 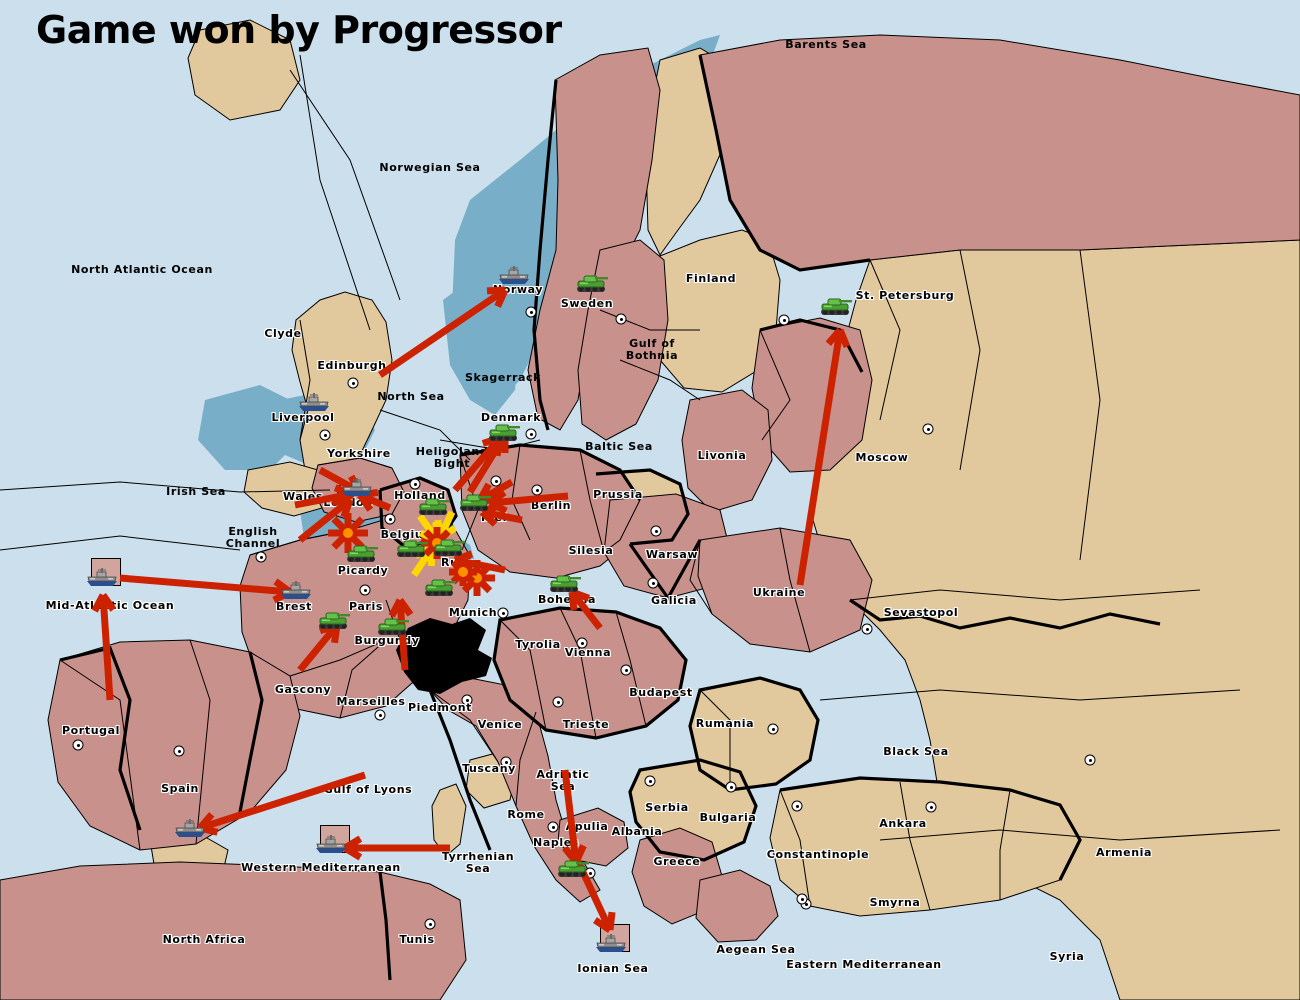 I want to click on page-title: Game won by Progressor, so click(x=299, y=30).